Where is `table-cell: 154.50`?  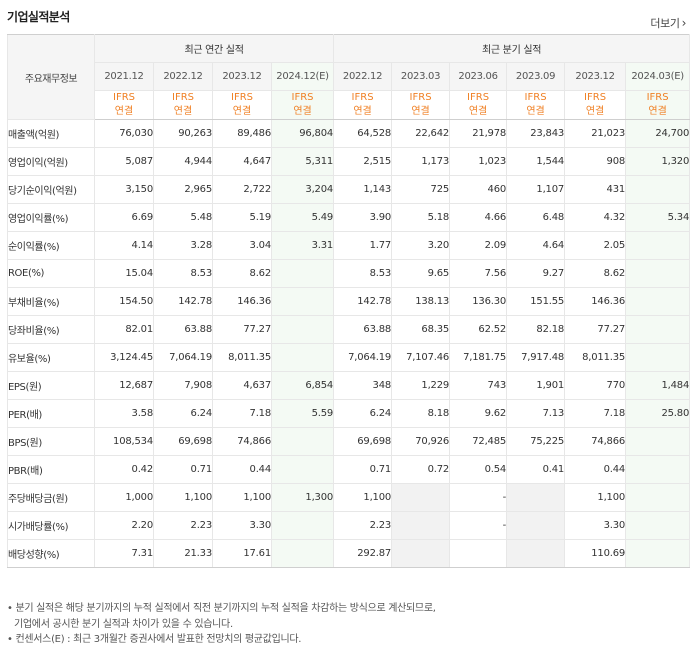
table-cell: 154.50 is located at coordinates (124, 301).